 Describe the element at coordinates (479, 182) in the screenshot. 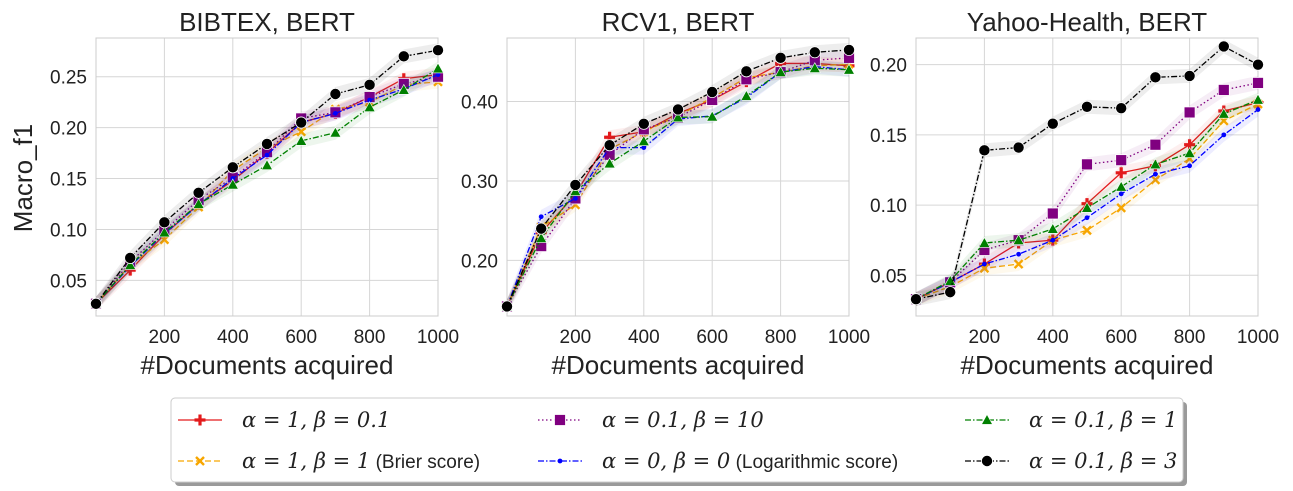

I see `y-tick-label: 0.30` at that location.